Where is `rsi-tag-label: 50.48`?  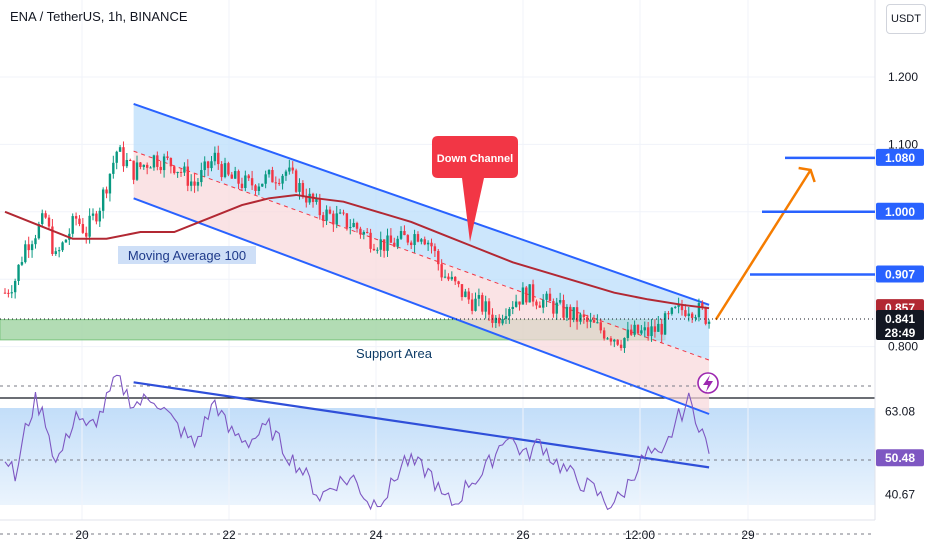
rsi-tag-label: 50.48 is located at coordinates (900, 458).